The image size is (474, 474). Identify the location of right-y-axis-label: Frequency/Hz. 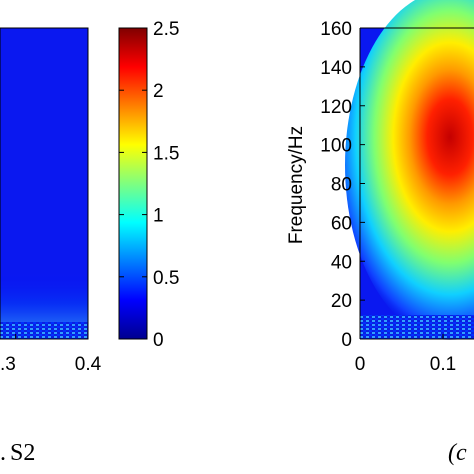
(296, 185).